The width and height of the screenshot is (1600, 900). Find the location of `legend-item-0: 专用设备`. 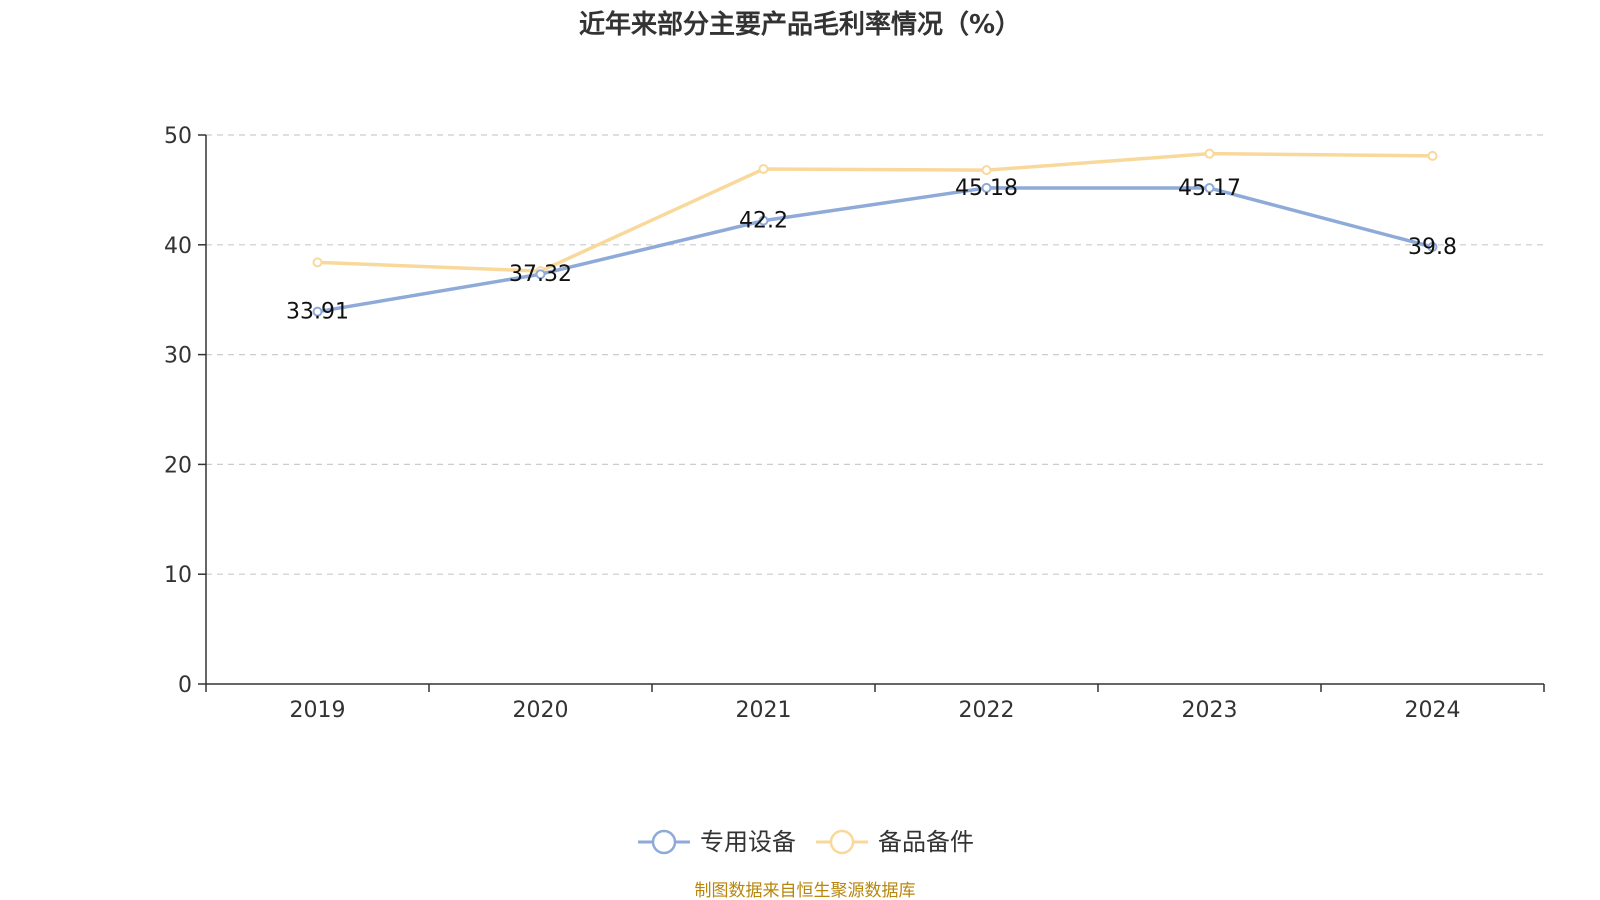

legend-item-0: 专用设备 is located at coordinates (717, 842).